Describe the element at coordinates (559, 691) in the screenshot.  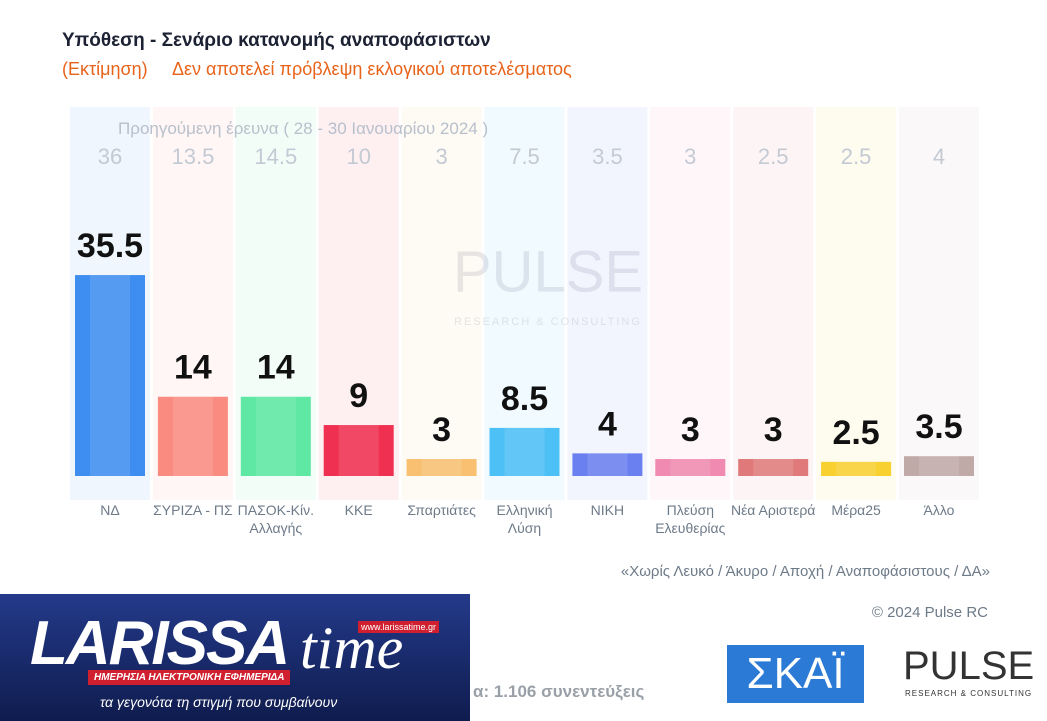
I see `sample: α: 1.106 συνεντεύξεις` at that location.